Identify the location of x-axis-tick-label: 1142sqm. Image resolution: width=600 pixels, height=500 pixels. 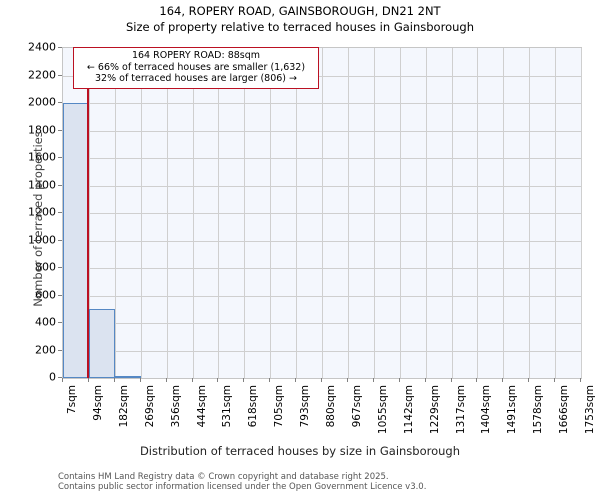
(409, 410).